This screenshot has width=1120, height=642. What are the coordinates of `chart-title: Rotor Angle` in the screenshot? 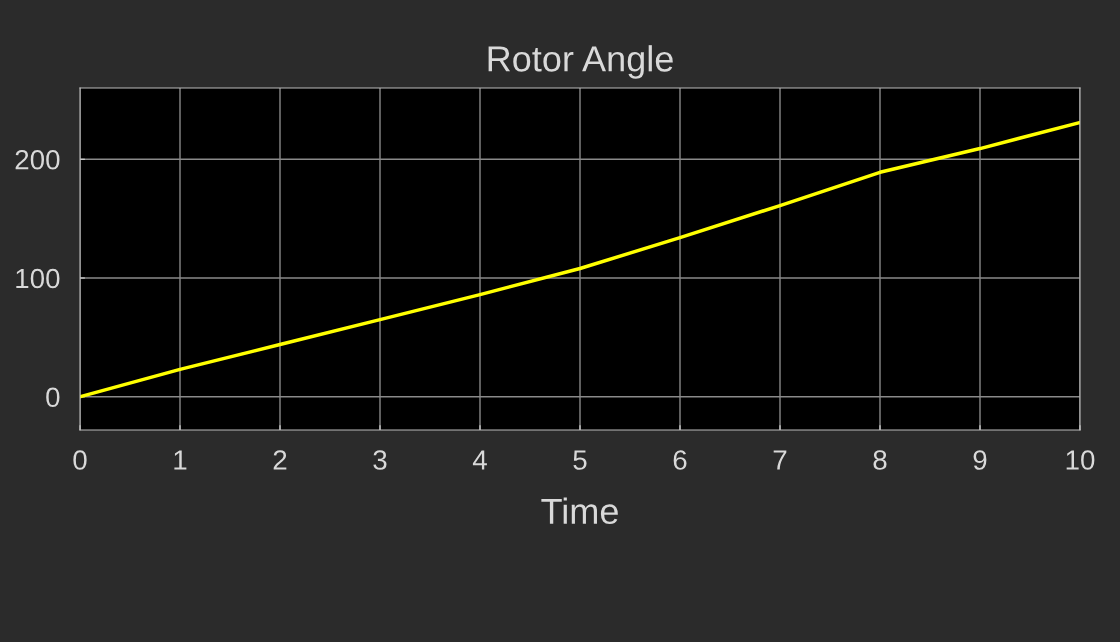 It's located at (580, 62).